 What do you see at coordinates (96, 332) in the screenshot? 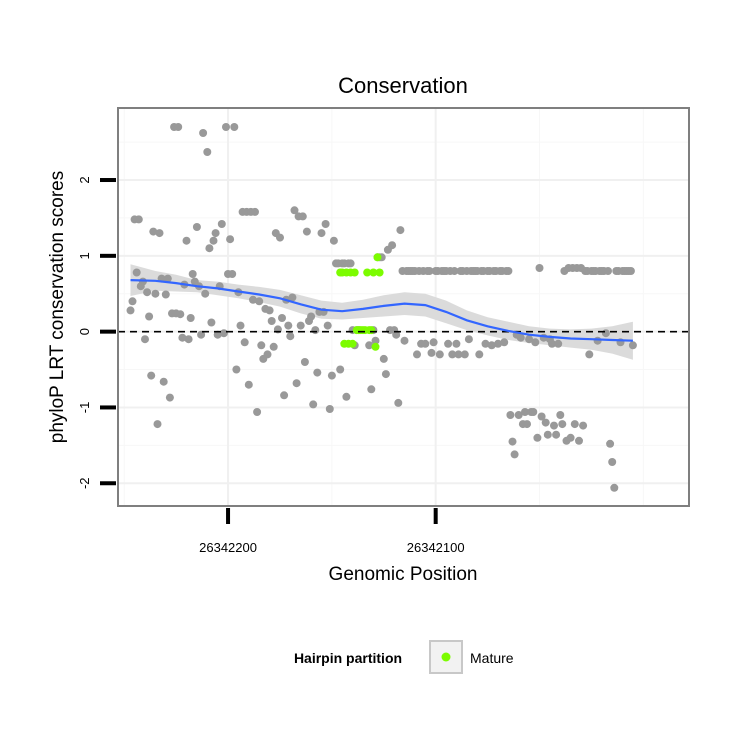
I see `y-axis-ticks: 2 1 0 -1 -2` at bounding box center [96, 332].